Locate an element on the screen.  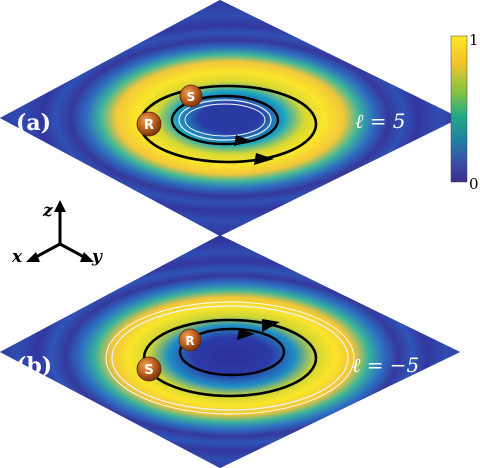
panel-b-ball-outer: S is located at coordinates (149, 369).